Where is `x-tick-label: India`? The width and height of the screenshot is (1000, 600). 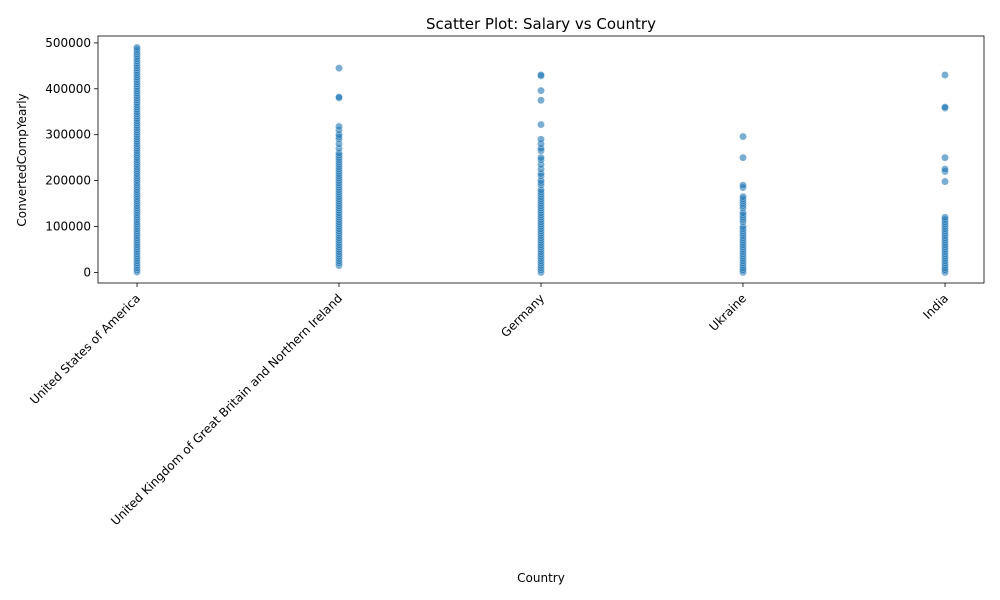
x-tick-label: India is located at coordinates (935, 306).